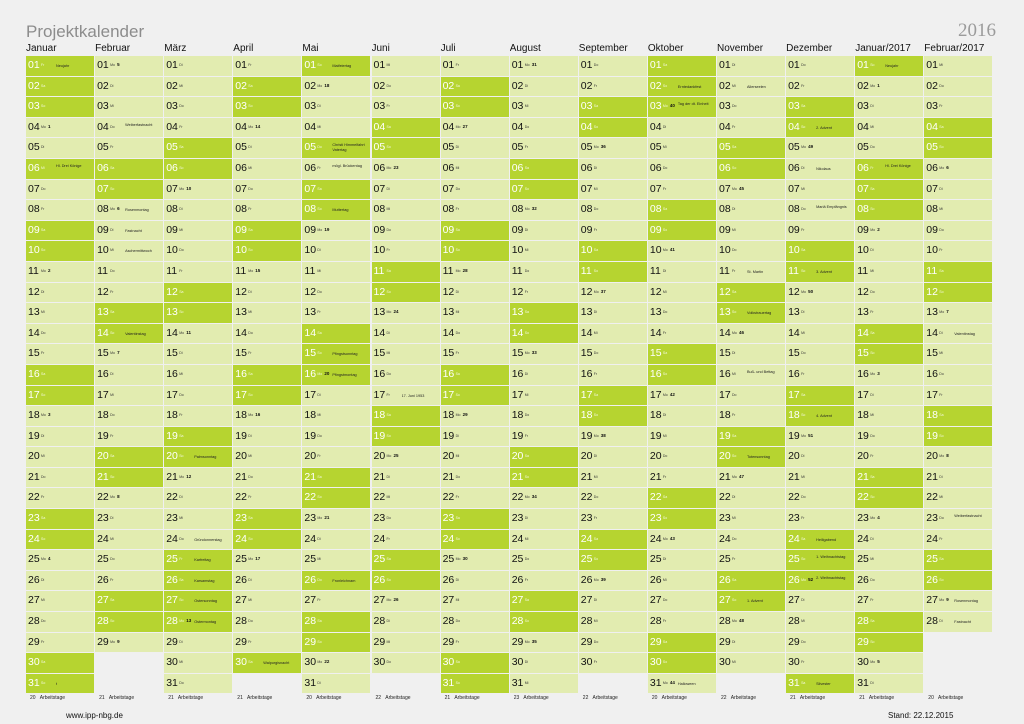  Describe the element at coordinates (681, 560) in the screenshot. I see `day-cell: 25 Di` at that location.